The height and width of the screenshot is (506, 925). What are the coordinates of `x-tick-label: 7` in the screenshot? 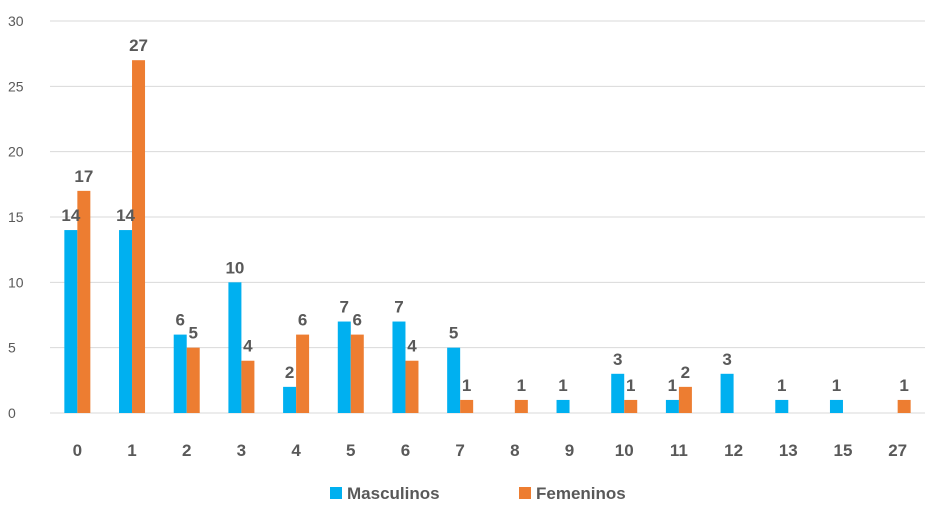 It's located at (459, 450).